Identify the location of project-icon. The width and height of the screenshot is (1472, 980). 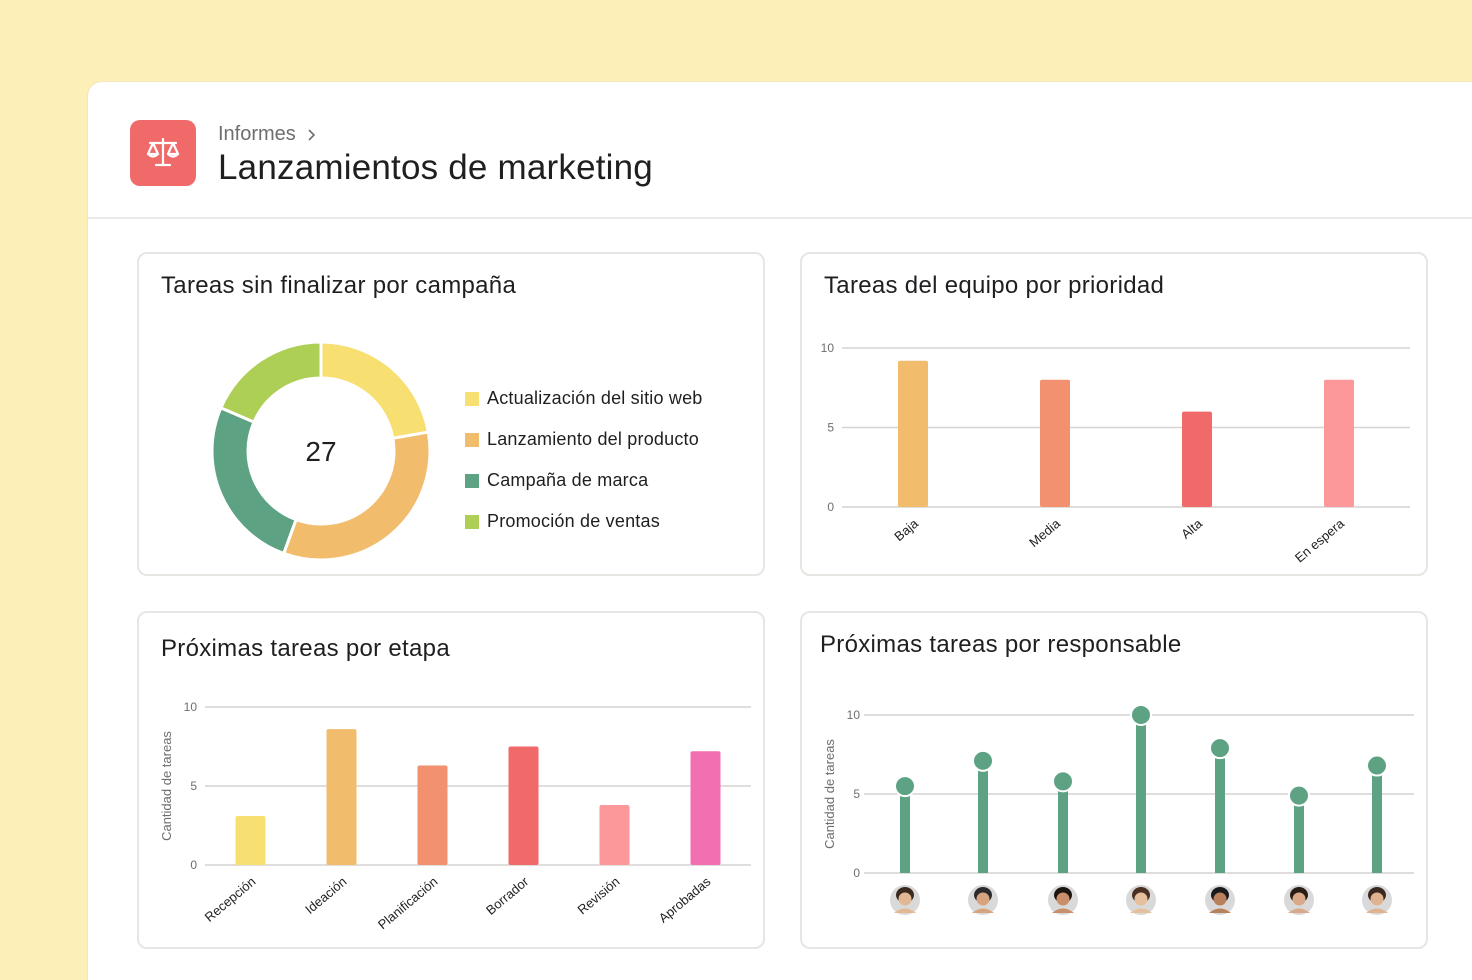
(163, 153).